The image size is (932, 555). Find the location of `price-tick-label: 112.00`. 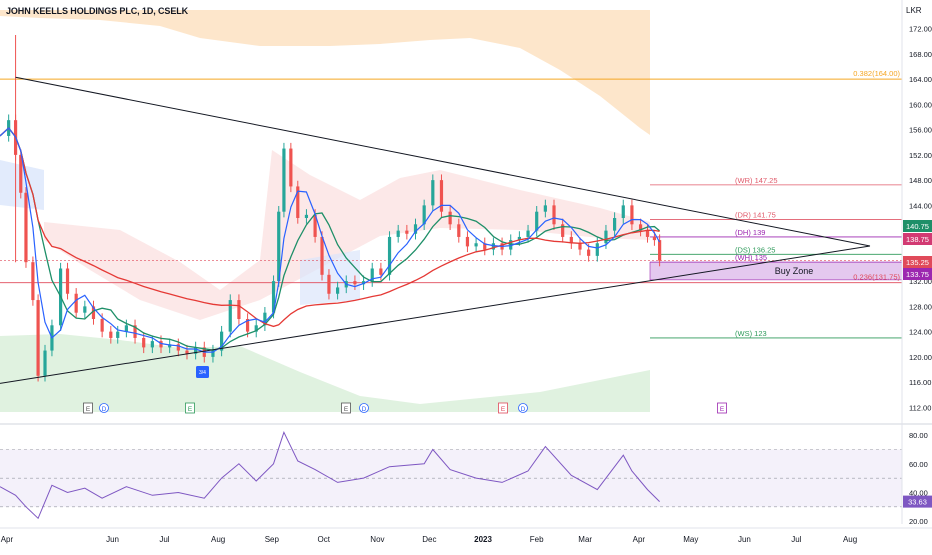

price-tick-label: 112.00 is located at coordinates (920, 407).